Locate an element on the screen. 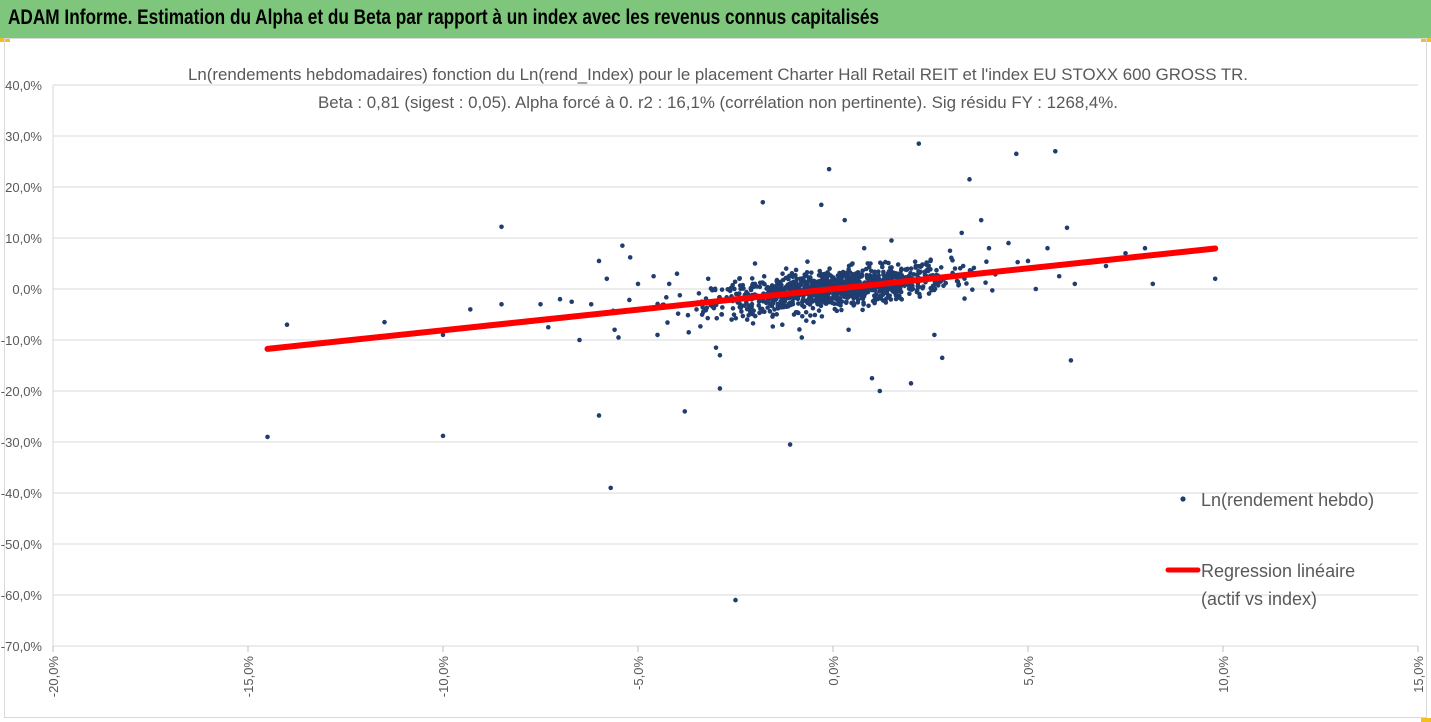 This screenshot has width=1431, height=722. legend-label-points: Ln(rendement hebdo) is located at coordinates (1287, 500).